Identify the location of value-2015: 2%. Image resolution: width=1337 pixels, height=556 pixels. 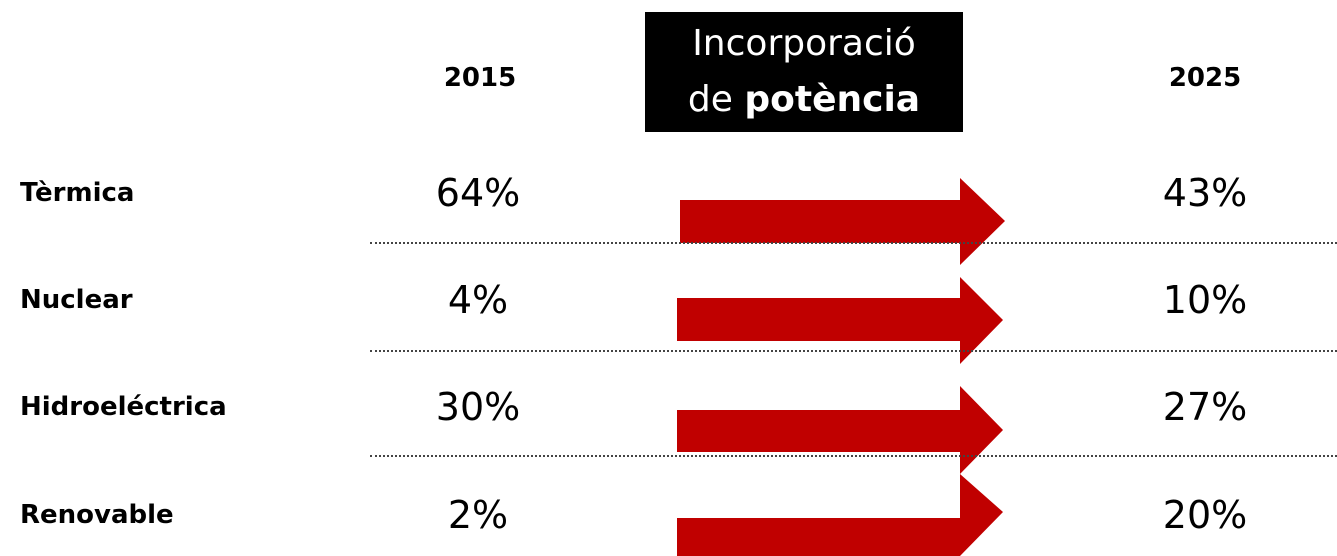
(478, 515).